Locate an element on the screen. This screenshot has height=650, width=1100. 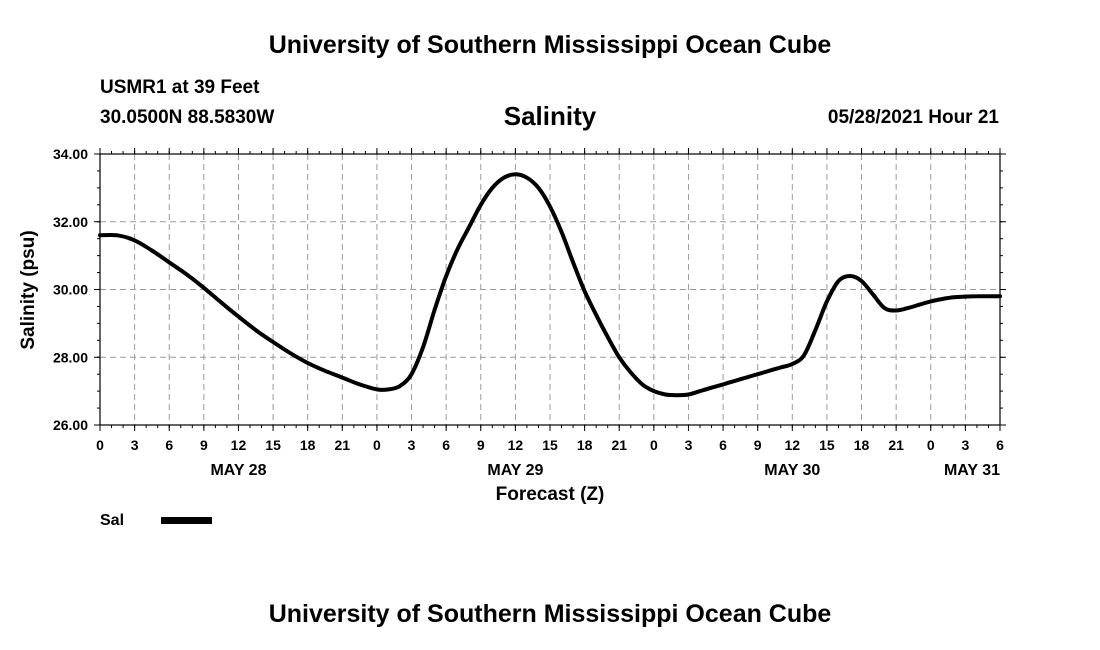
y-axis-title: Salinity (psu) is located at coordinates (28, 289).